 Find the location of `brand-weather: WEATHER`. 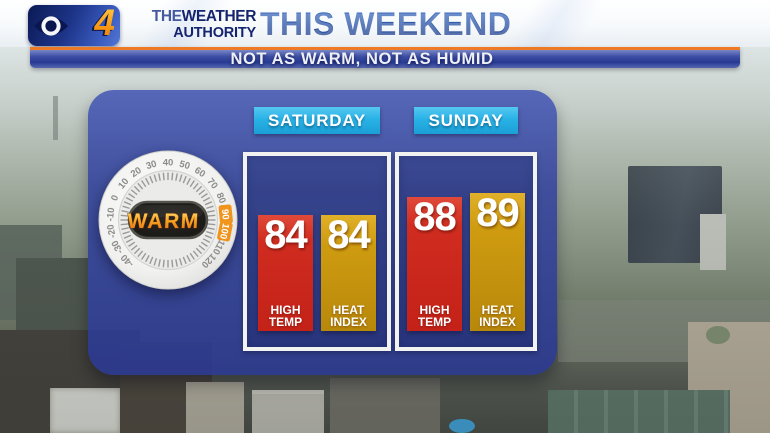

brand-weather: WEATHER is located at coordinates (219, 16).